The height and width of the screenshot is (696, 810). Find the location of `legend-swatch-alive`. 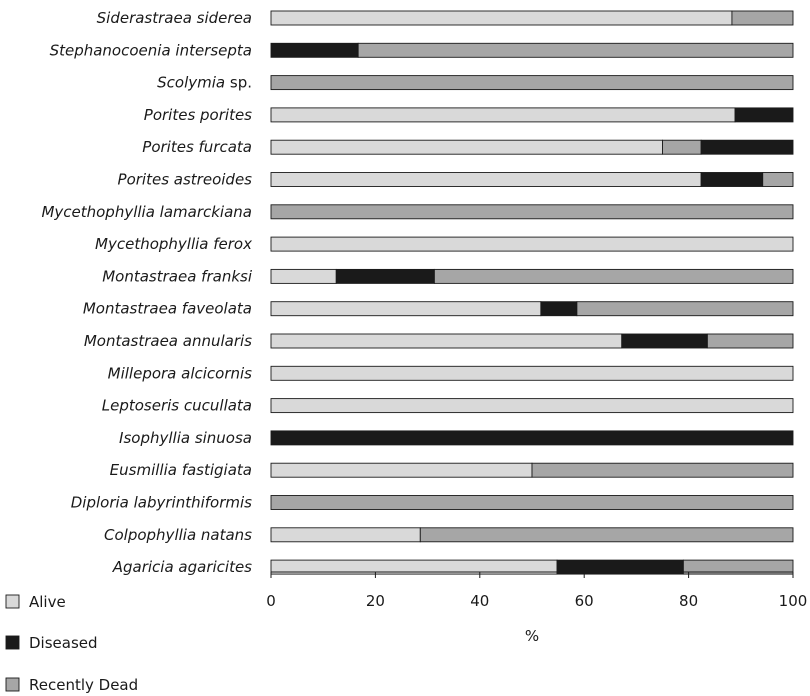

legend-swatch-alive is located at coordinates (12, 601).